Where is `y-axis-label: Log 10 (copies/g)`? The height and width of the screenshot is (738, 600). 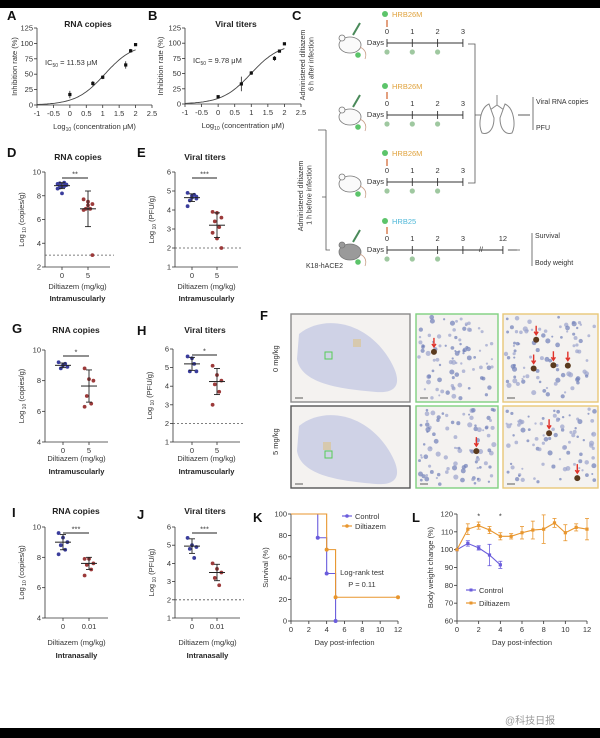 y-axis-label: Log 10 (copies/g) is located at coordinates (22, 572).